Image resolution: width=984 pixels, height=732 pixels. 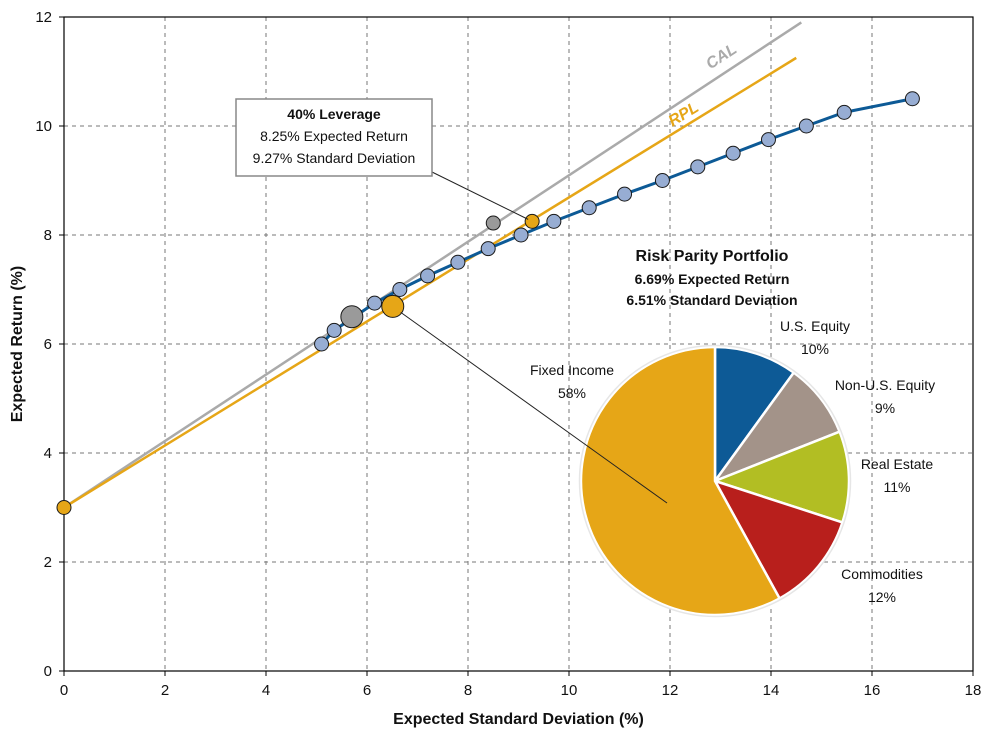 What do you see at coordinates (711, 300) in the screenshot?
I see `risk-parity-sd: 6.51% Standard Deviation` at bounding box center [711, 300].